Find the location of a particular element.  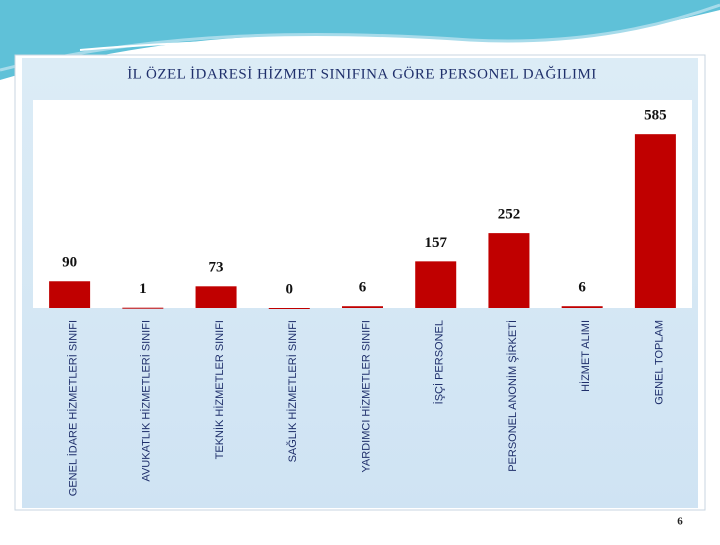

x-tick-label: SAĞLIK HİZMETLERİ SINIFI is located at coordinates (292, 391).